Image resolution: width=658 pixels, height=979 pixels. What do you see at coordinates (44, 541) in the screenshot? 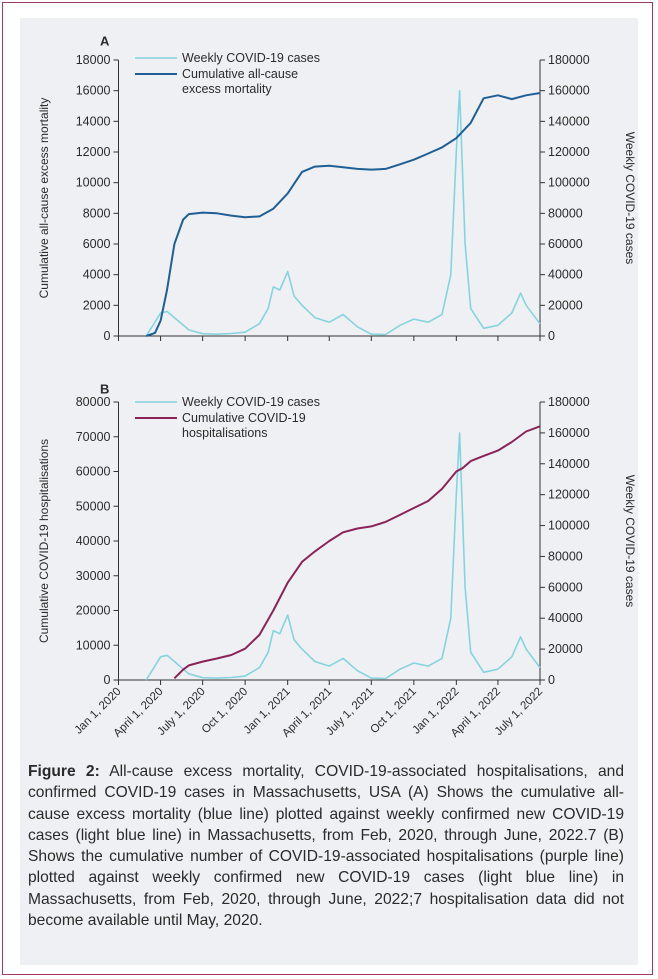
I see `y-axis-title-left: Cumulative COVID-19 hospitalisations` at bounding box center [44, 541].